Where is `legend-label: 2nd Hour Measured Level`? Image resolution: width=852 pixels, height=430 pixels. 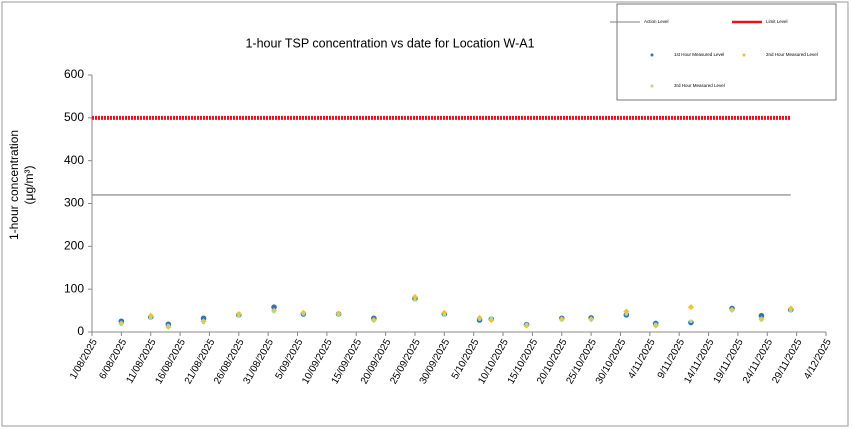
legend-label: 2nd Hour Measured Level is located at coordinates (792, 54).